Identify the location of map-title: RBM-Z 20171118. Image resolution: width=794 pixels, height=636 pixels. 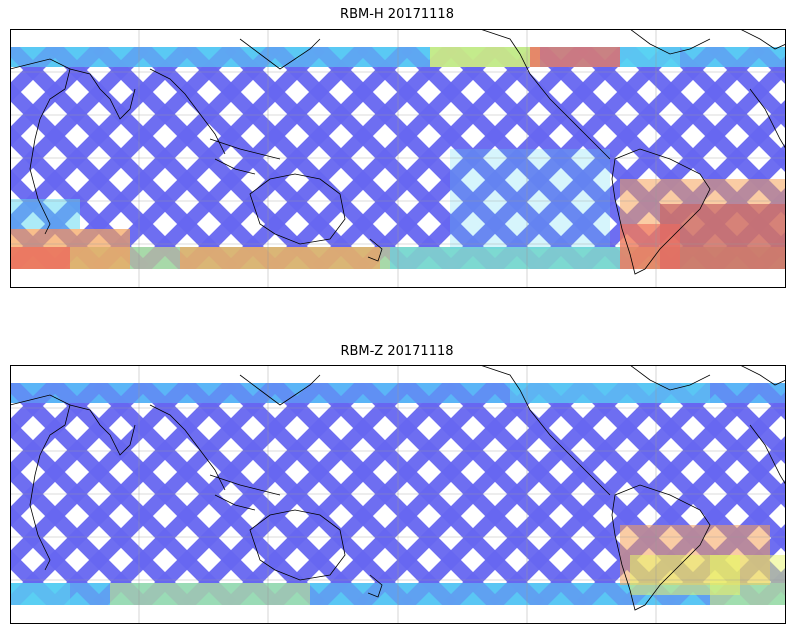
(397, 351).